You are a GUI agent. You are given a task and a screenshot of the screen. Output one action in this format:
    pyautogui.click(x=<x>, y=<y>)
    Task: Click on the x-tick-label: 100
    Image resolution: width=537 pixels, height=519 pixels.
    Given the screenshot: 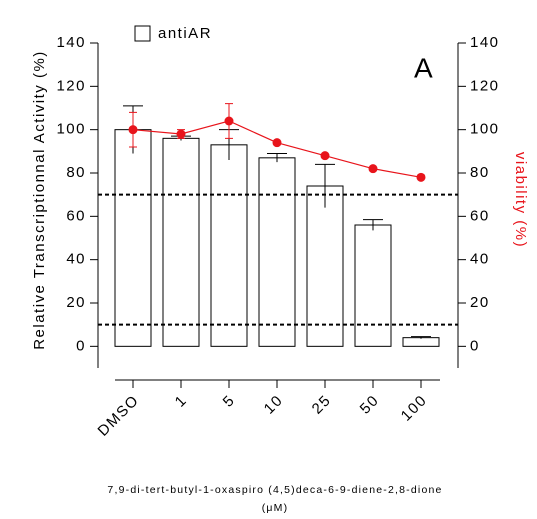 What is the action you would take?
    pyautogui.click(x=414, y=408)
    